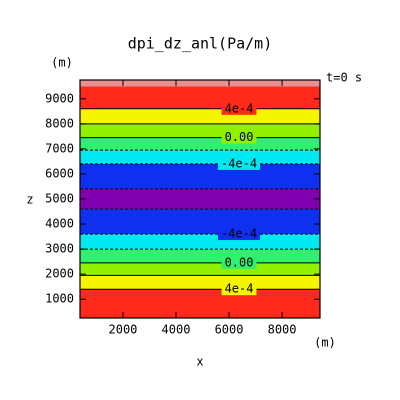 This screenshot has height=400, width=400. Describe the element at coordinates (344, 78) in the screenshot. I see `time-label: t=0 s` at that location.